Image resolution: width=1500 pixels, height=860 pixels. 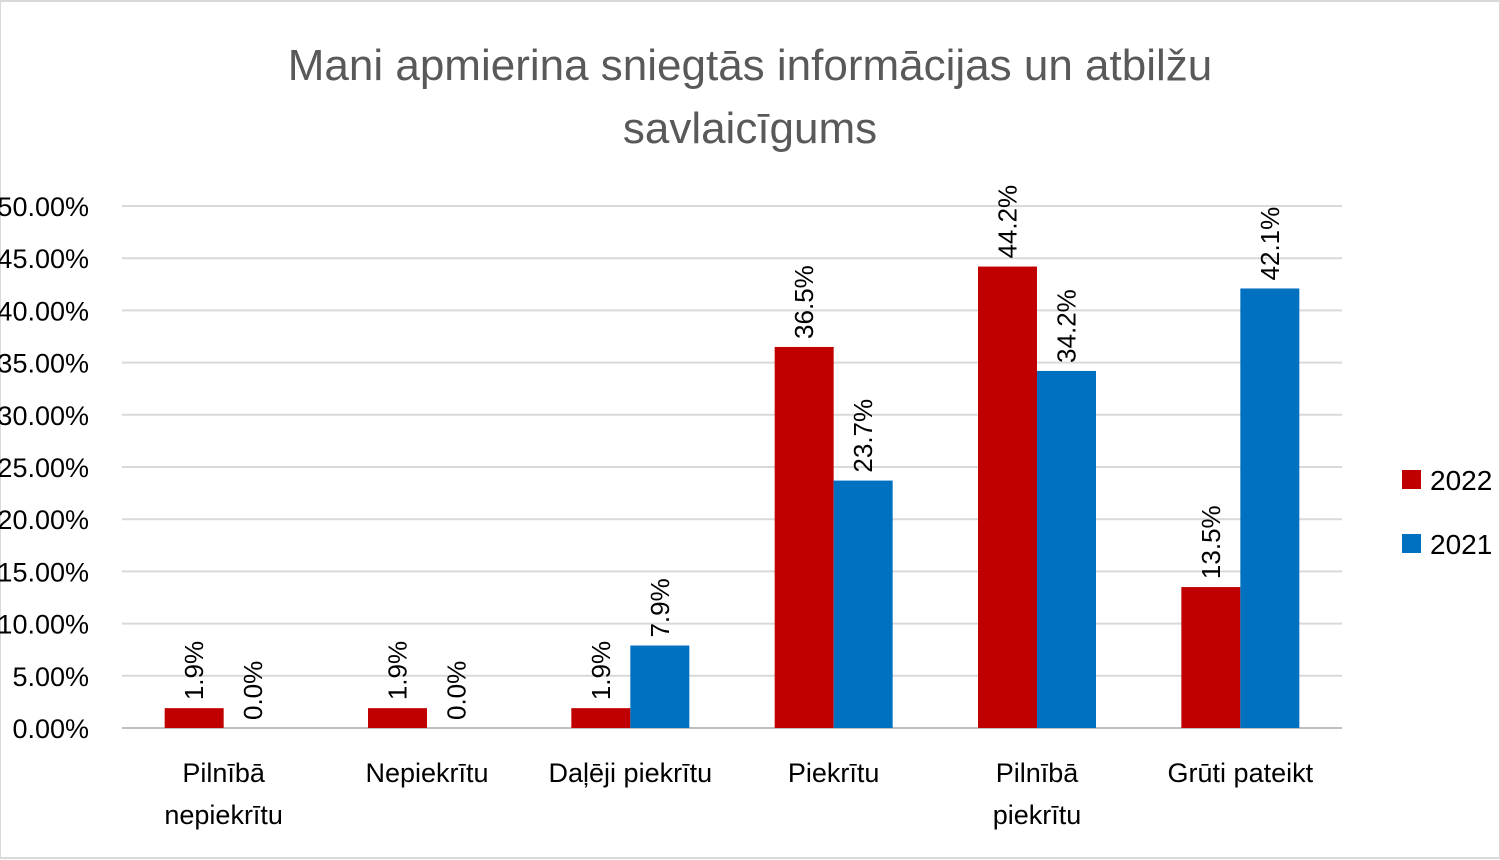 I want to click on y-tick-label: 30.00%, so click(x=44, y=416).